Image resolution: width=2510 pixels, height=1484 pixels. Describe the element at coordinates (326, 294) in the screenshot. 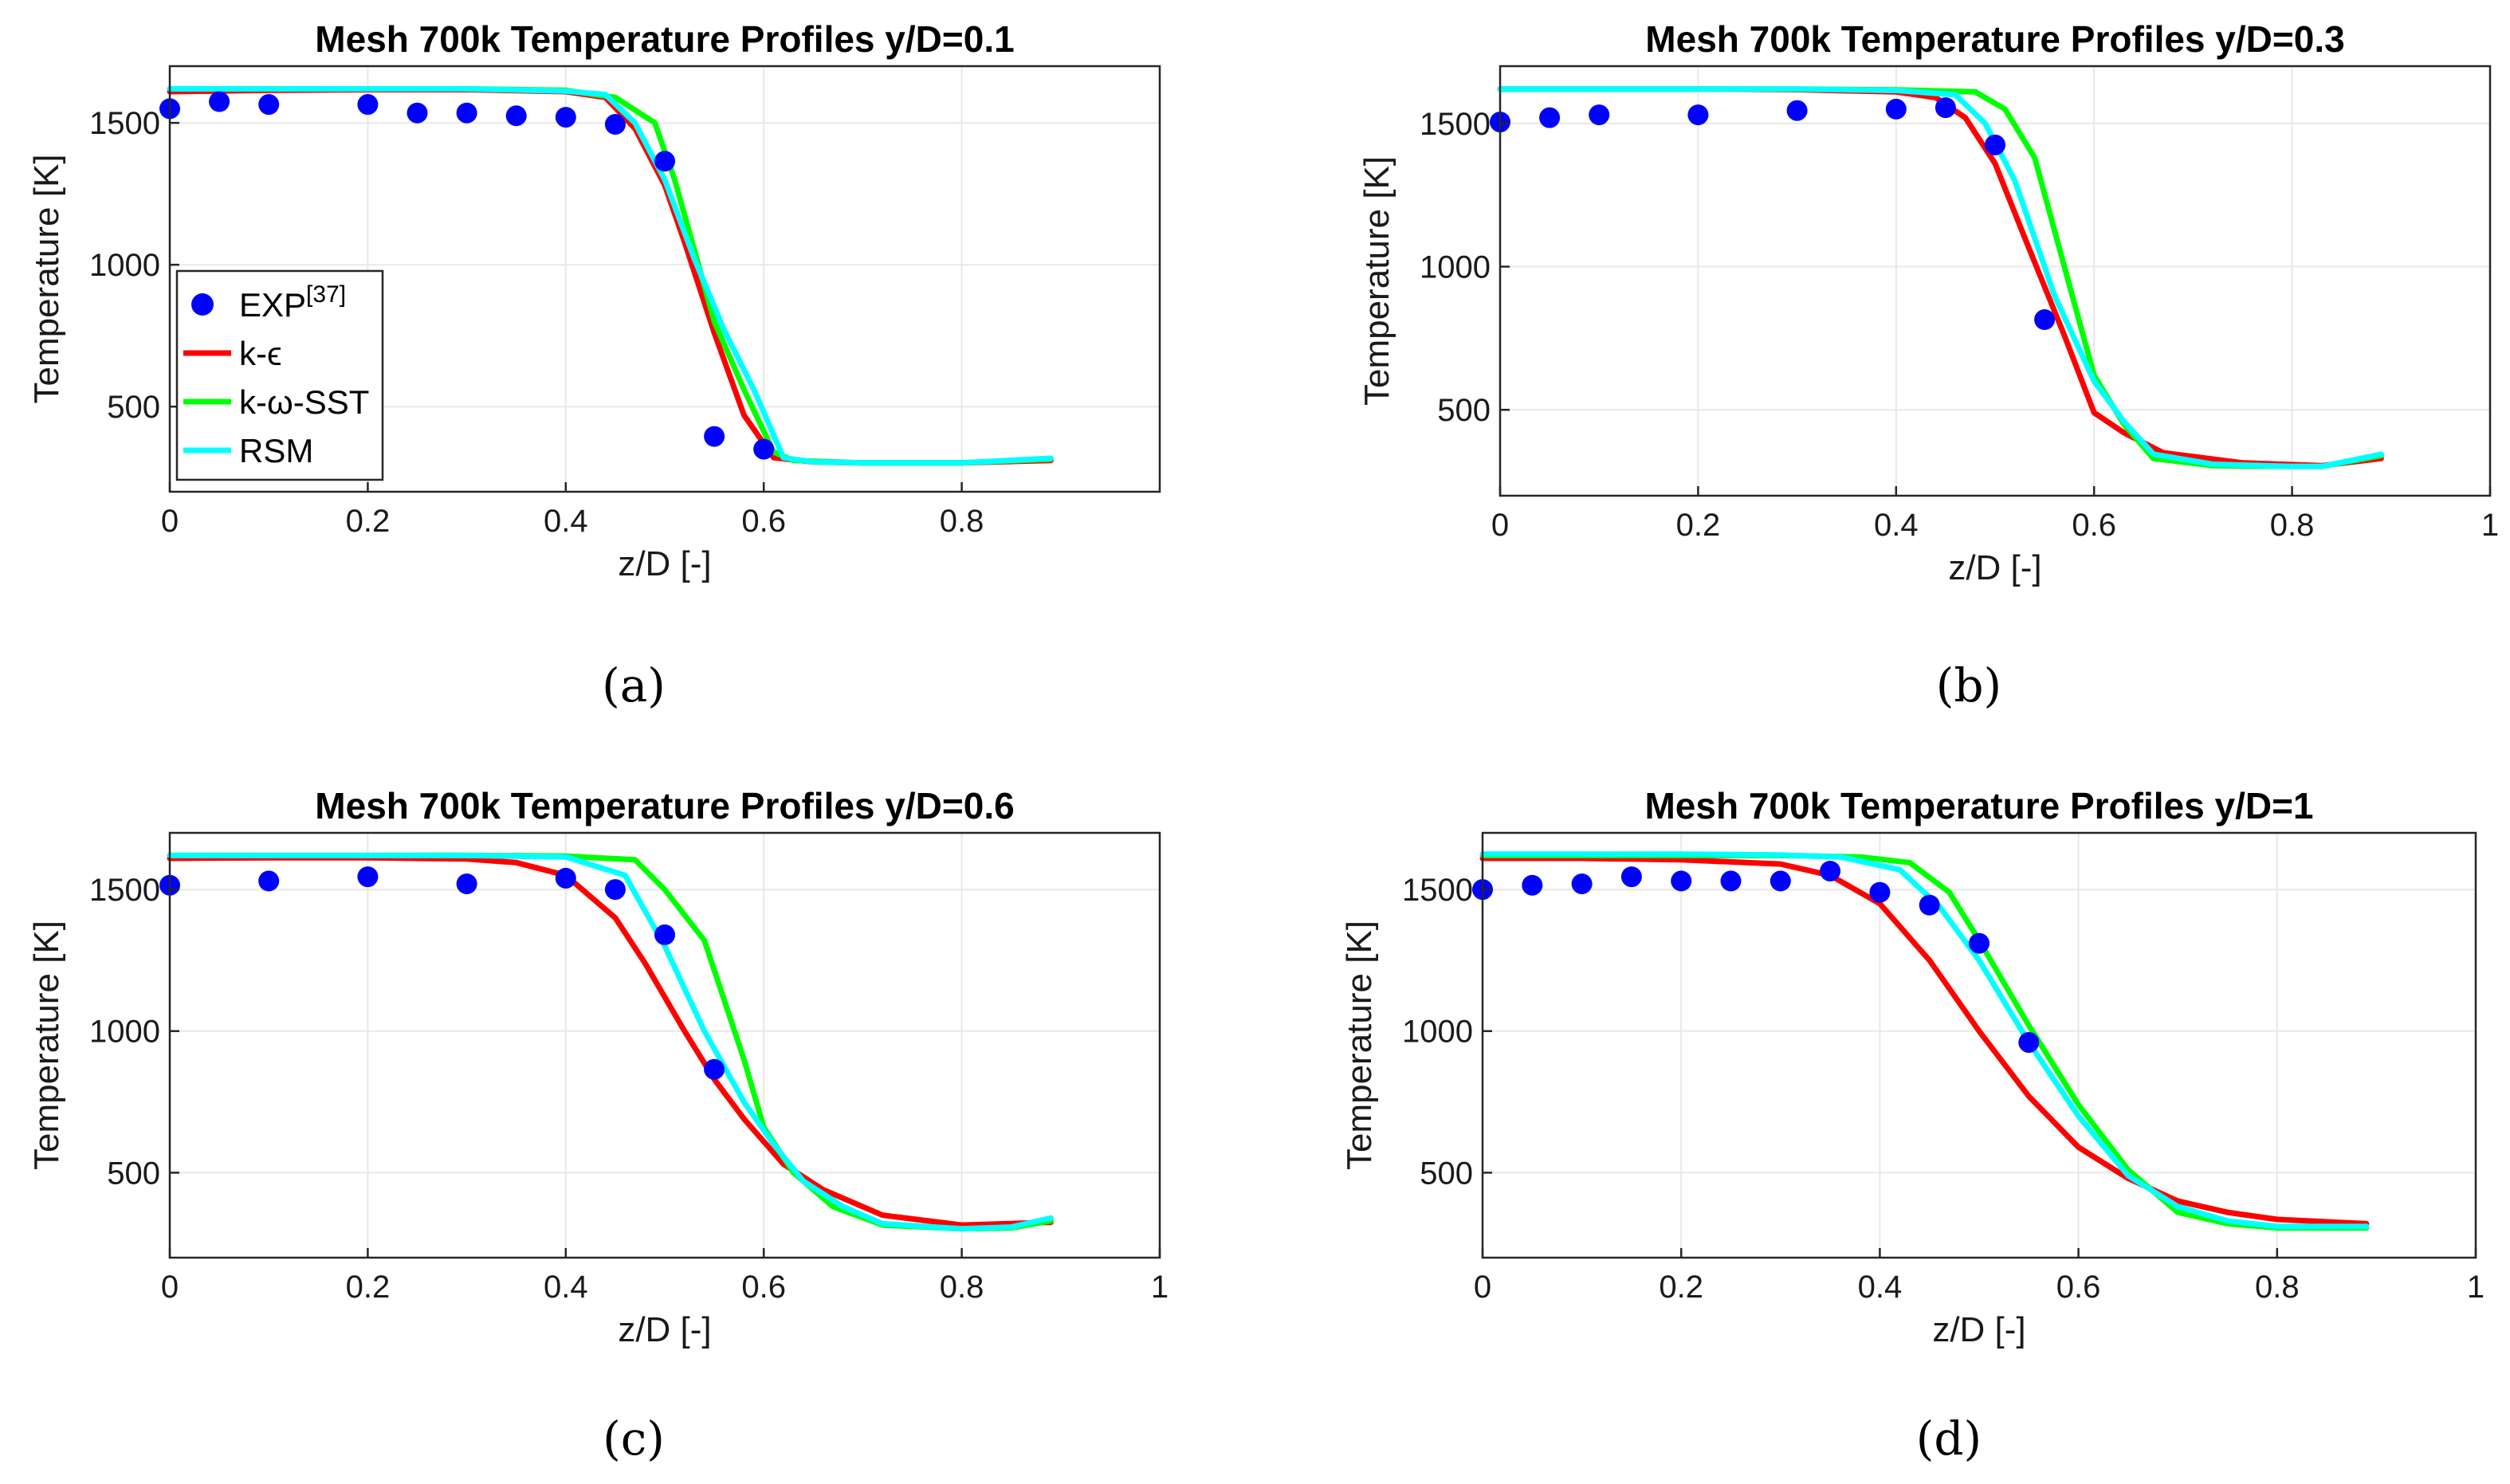

I see `legend-superscript: [37]` at that location.